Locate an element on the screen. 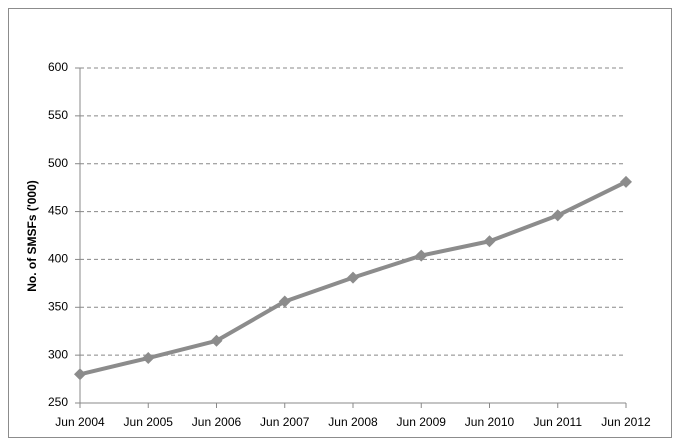  x-tick-label: Jun 2005 is located at coordinates (149, 422).